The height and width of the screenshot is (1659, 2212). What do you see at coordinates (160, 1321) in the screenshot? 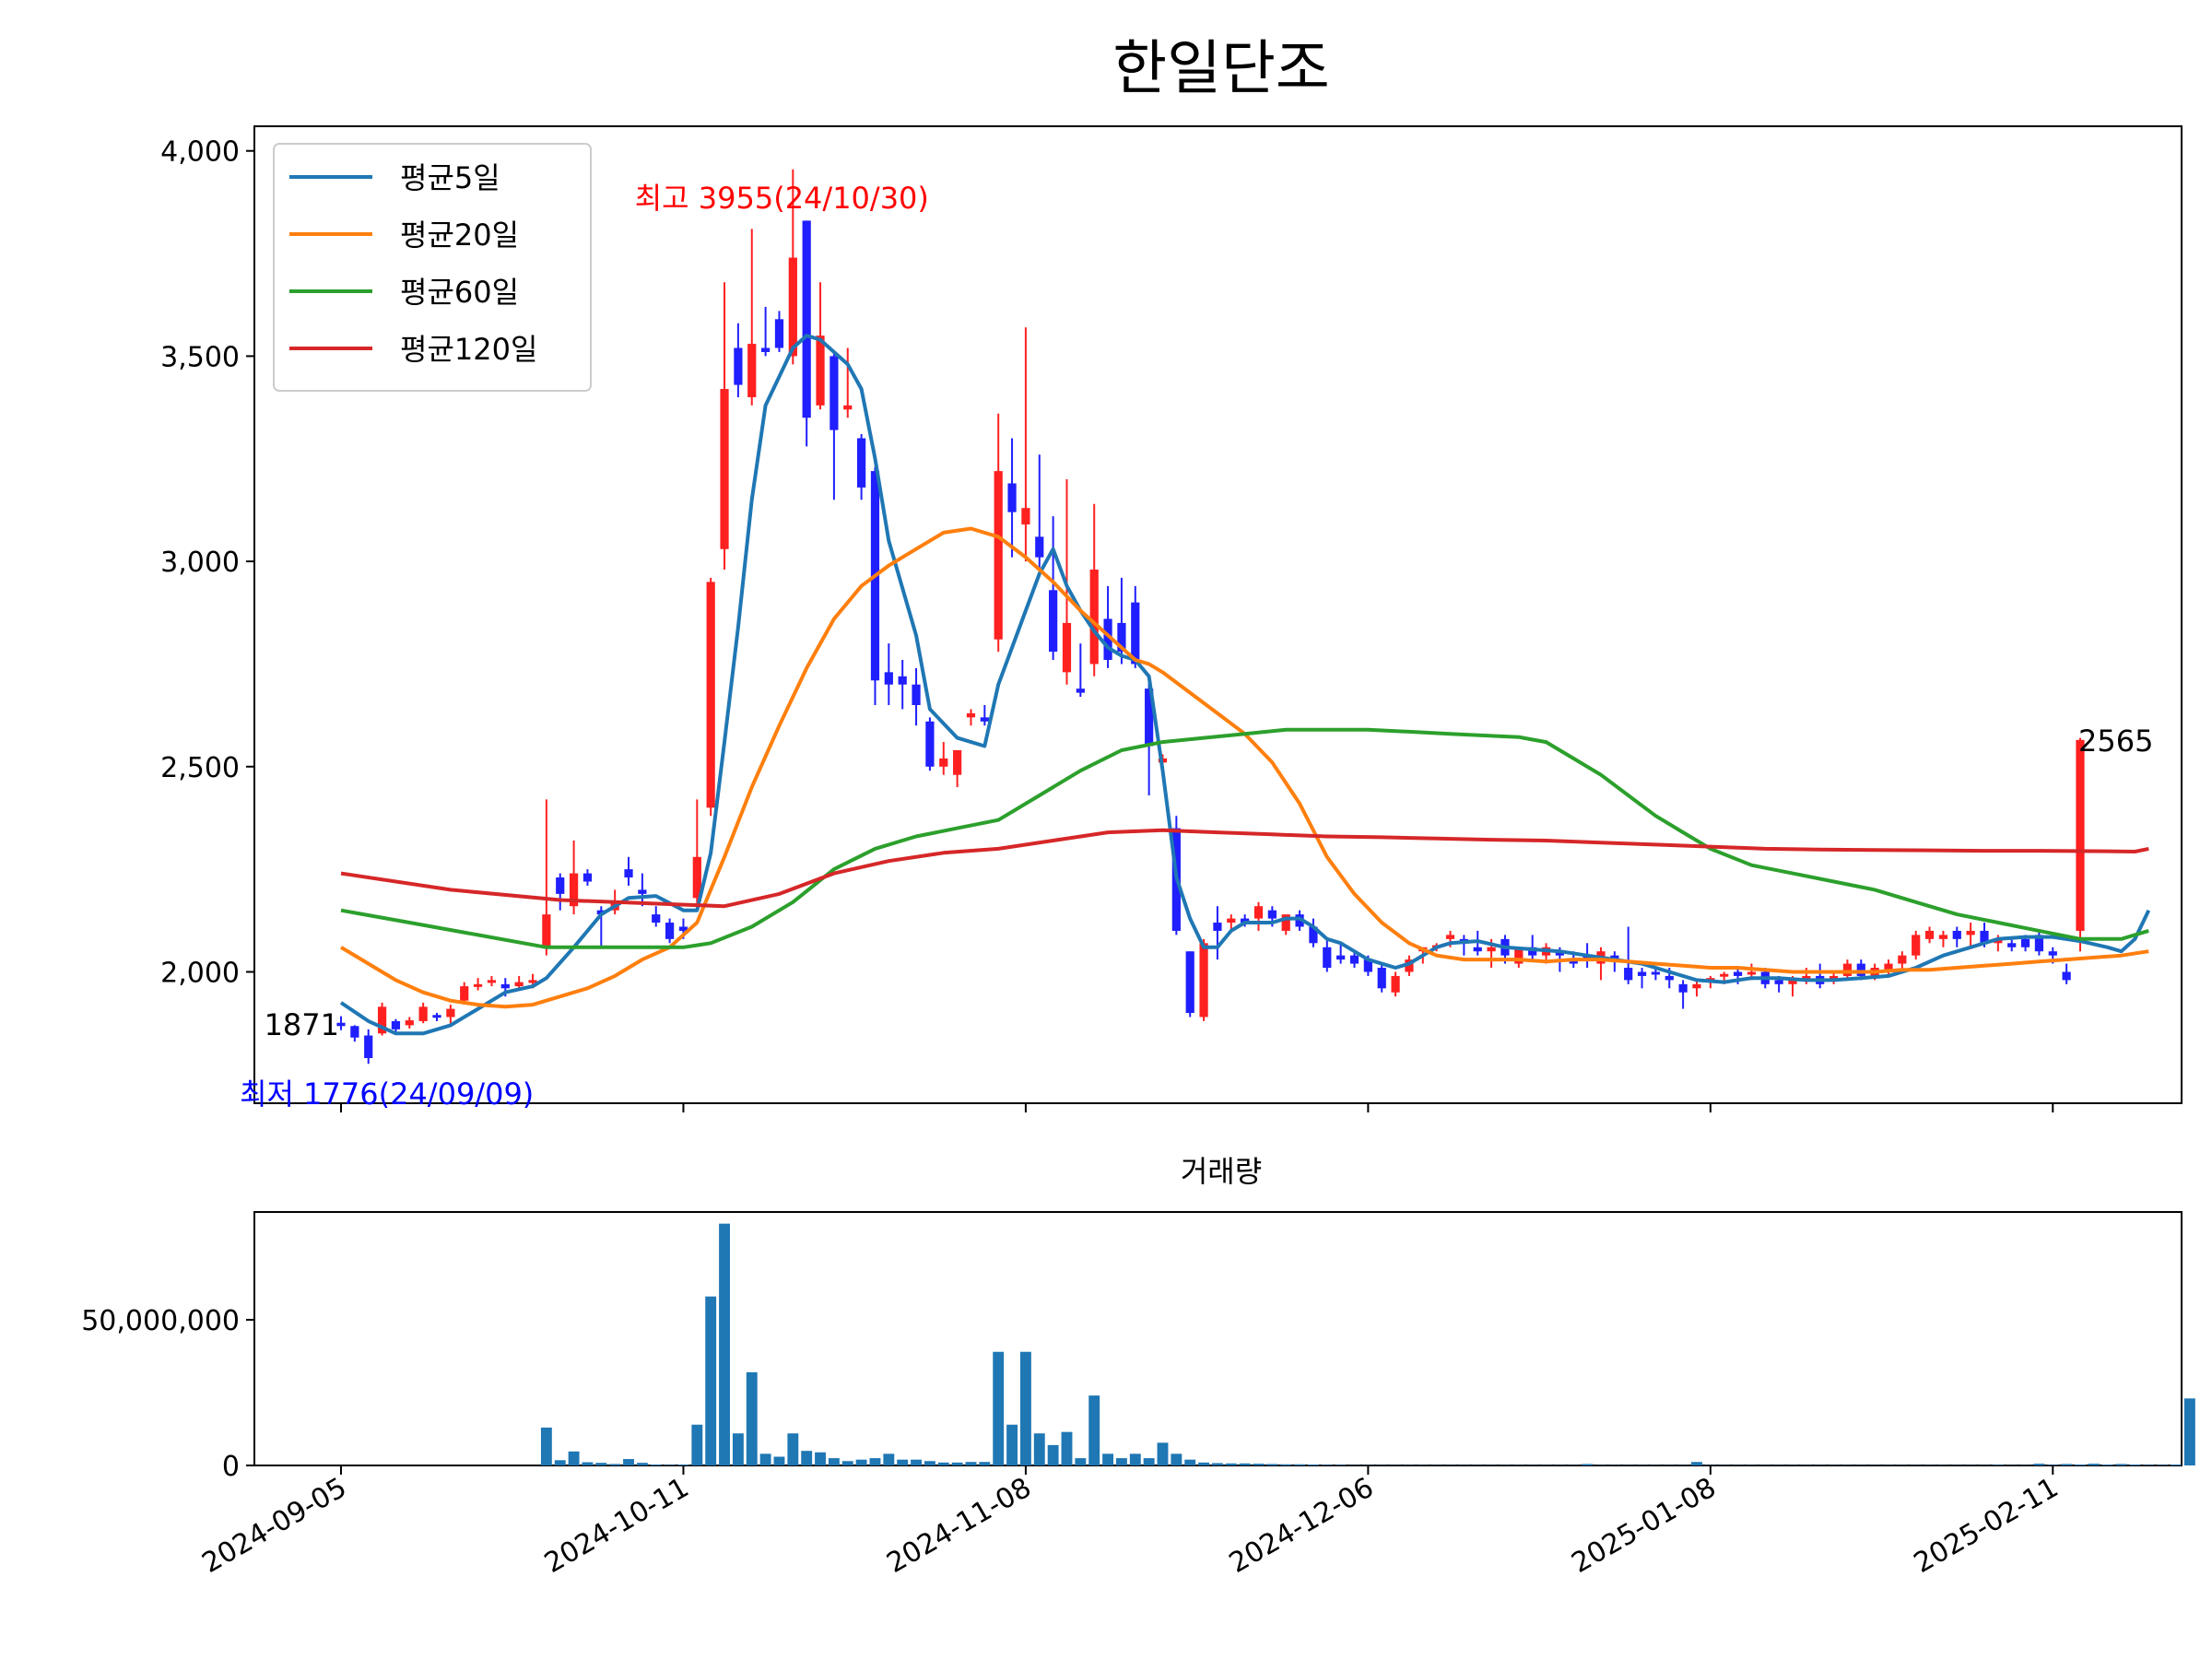
I see `volume-y-tick-label: 50,000,000` at bounding box center [160, 1321].